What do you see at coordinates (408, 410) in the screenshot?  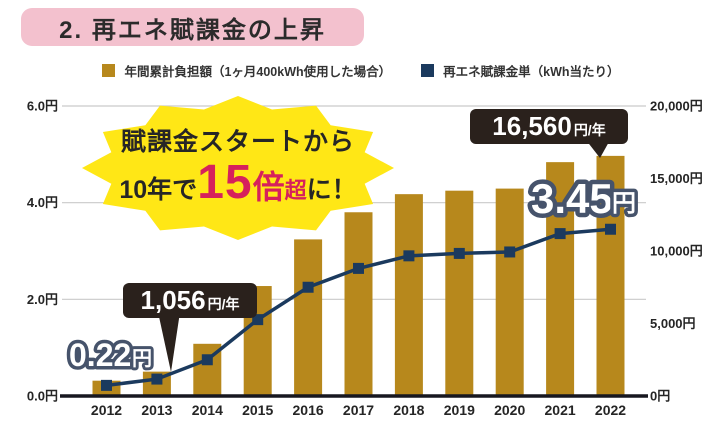 I see `svg-text: 2018` at bounding box center [408, 410].